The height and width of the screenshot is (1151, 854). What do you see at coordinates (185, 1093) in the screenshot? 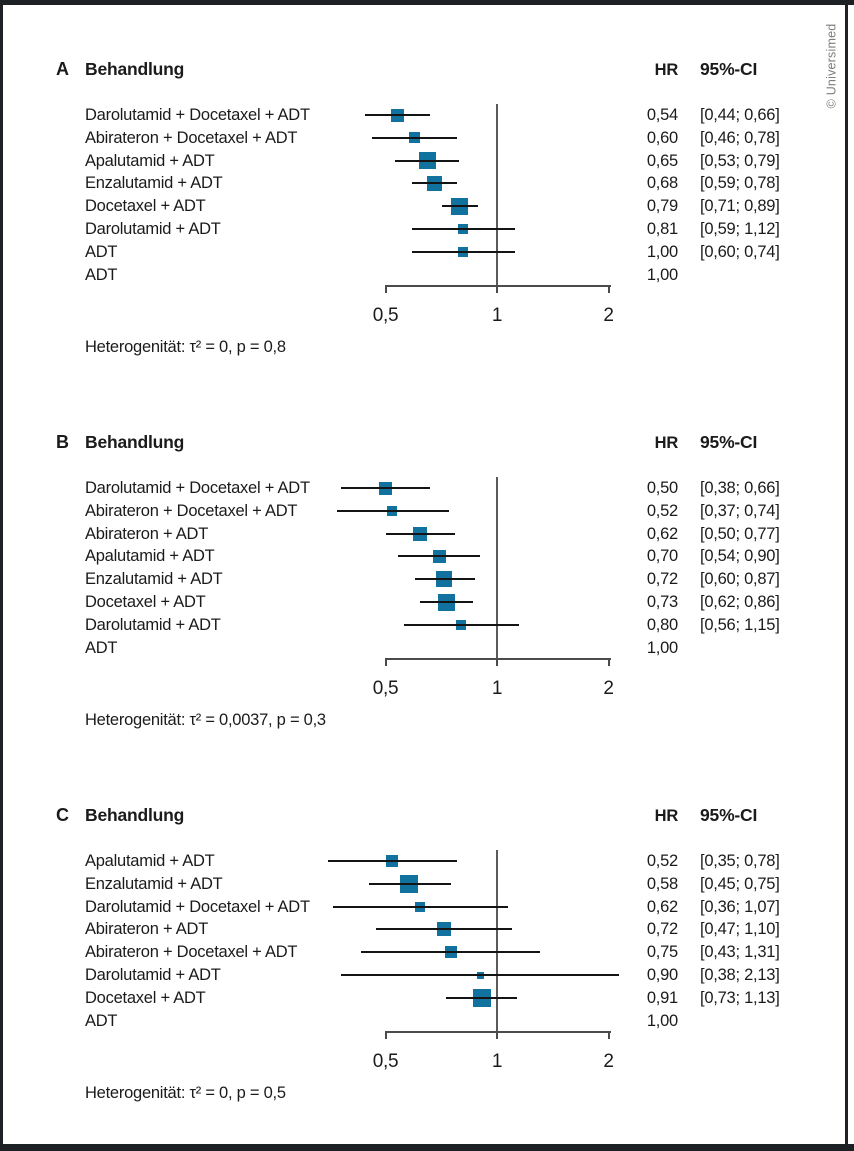
I see `heterogeneity-note: Heterogenität: τ² = 0, p = 0,5` at bounding box center [185, 1093].